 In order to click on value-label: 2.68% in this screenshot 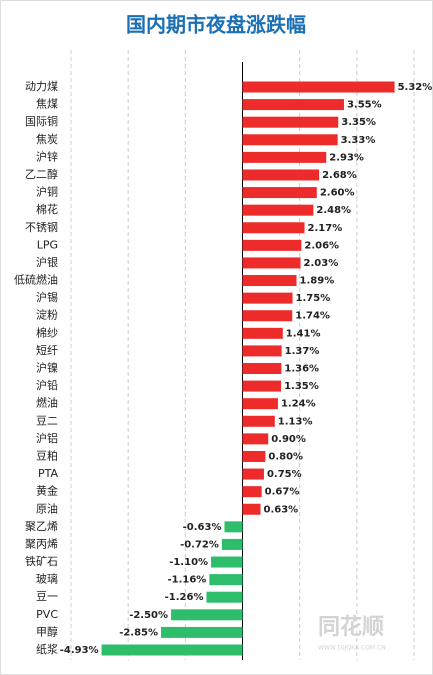, I will do `click(339, 175)`.